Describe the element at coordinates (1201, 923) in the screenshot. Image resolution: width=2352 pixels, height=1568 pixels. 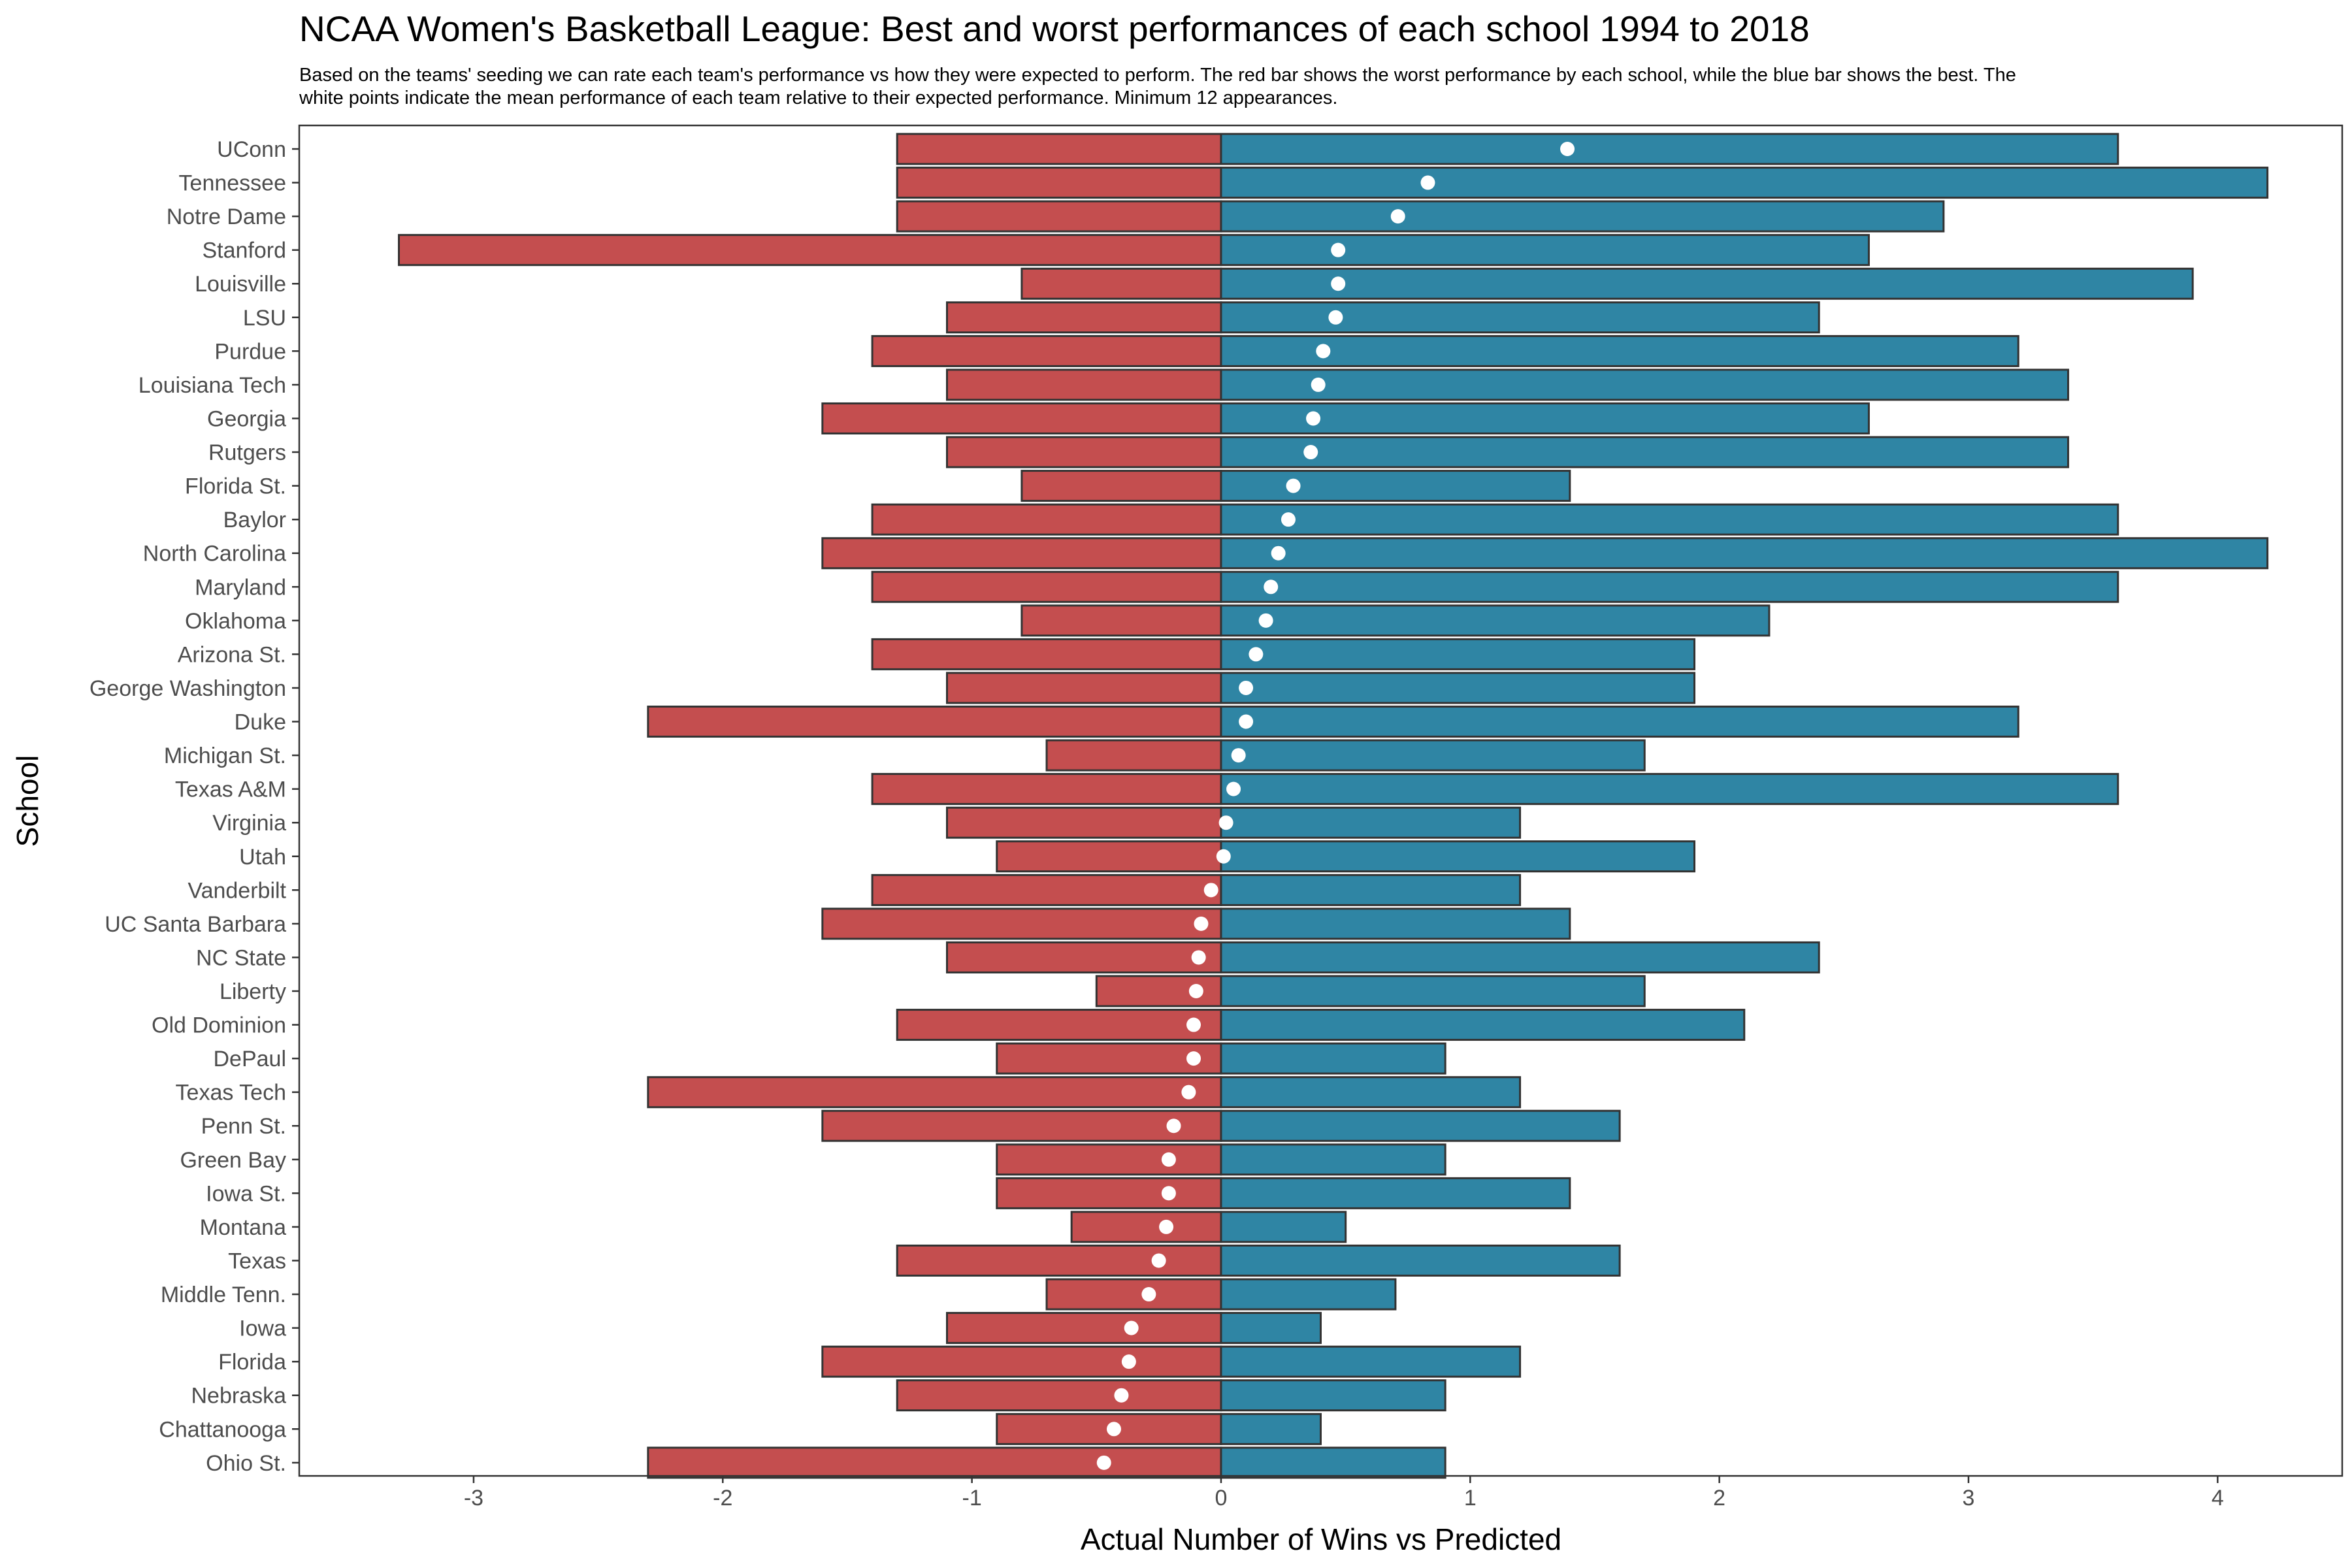
I see `mean-point-uc-santa-barbara` at that location.